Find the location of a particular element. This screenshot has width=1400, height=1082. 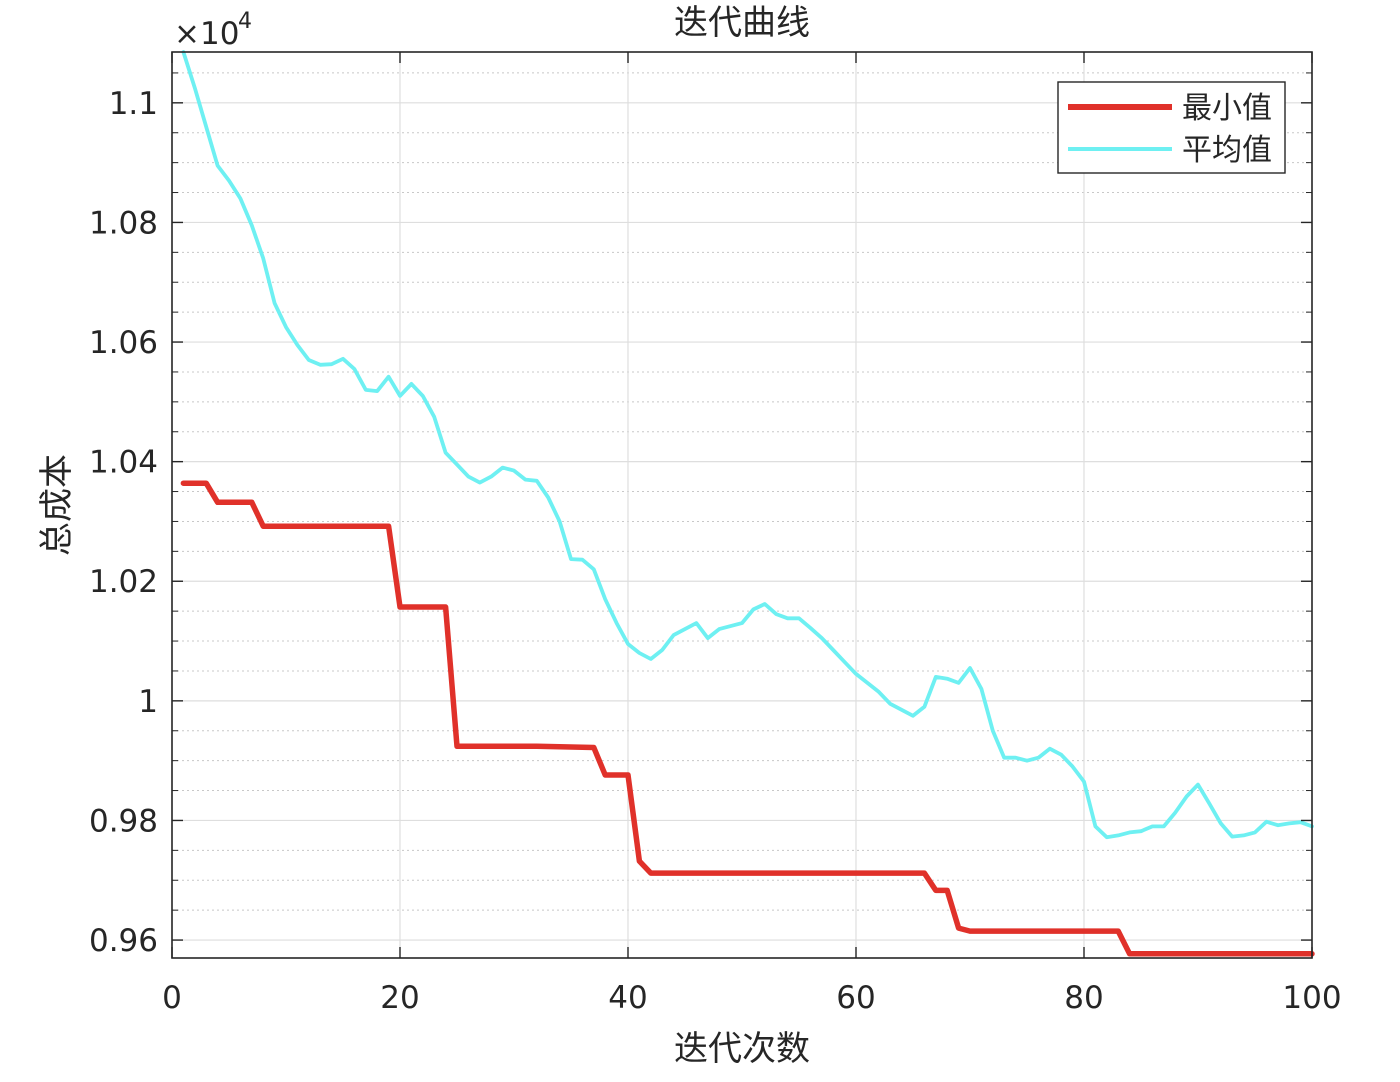

y-tick-label: 1 is located at coordinates (148, 702).